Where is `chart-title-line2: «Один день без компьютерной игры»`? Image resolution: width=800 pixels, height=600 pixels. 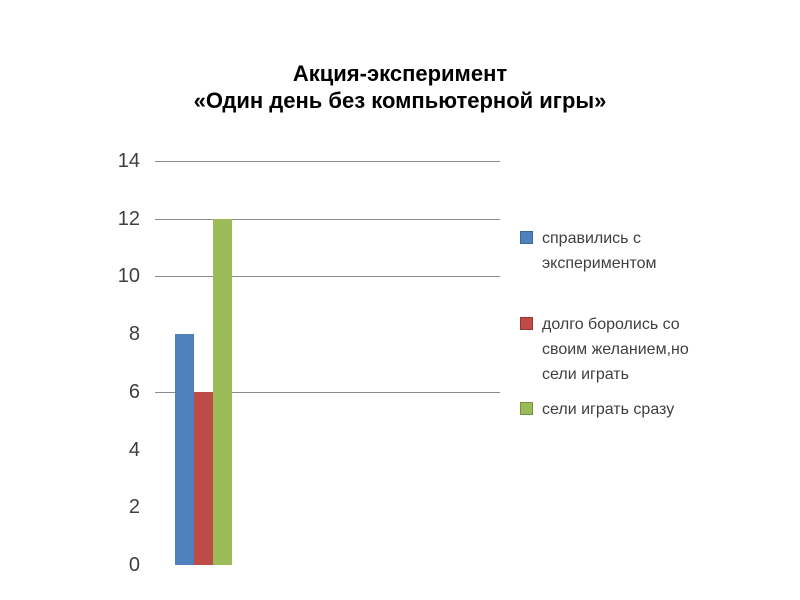
chart-title-line2: «Один день без компьютерной игры» is located at coordinates (400, 100).